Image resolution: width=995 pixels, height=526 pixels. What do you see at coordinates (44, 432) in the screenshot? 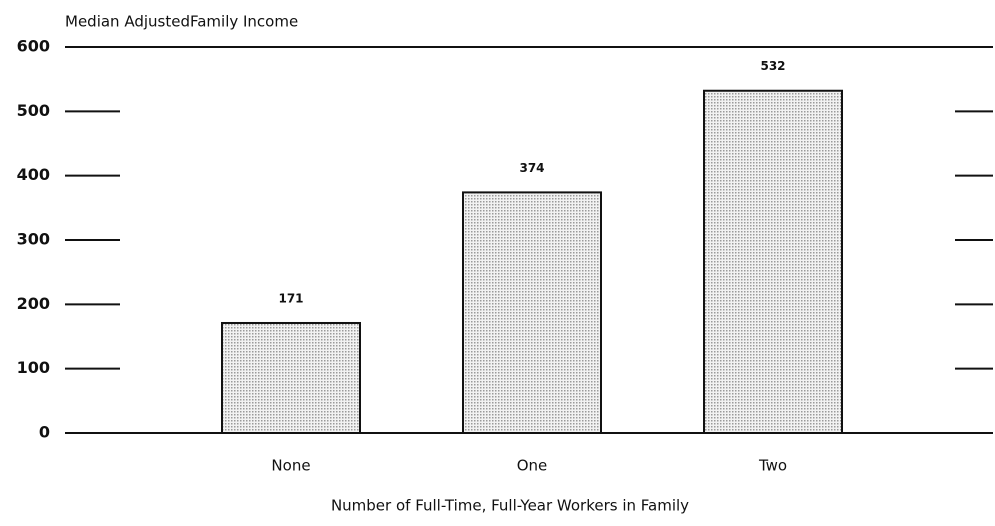
I see `y-tick-label: 0` at bounding box center [44, 432].